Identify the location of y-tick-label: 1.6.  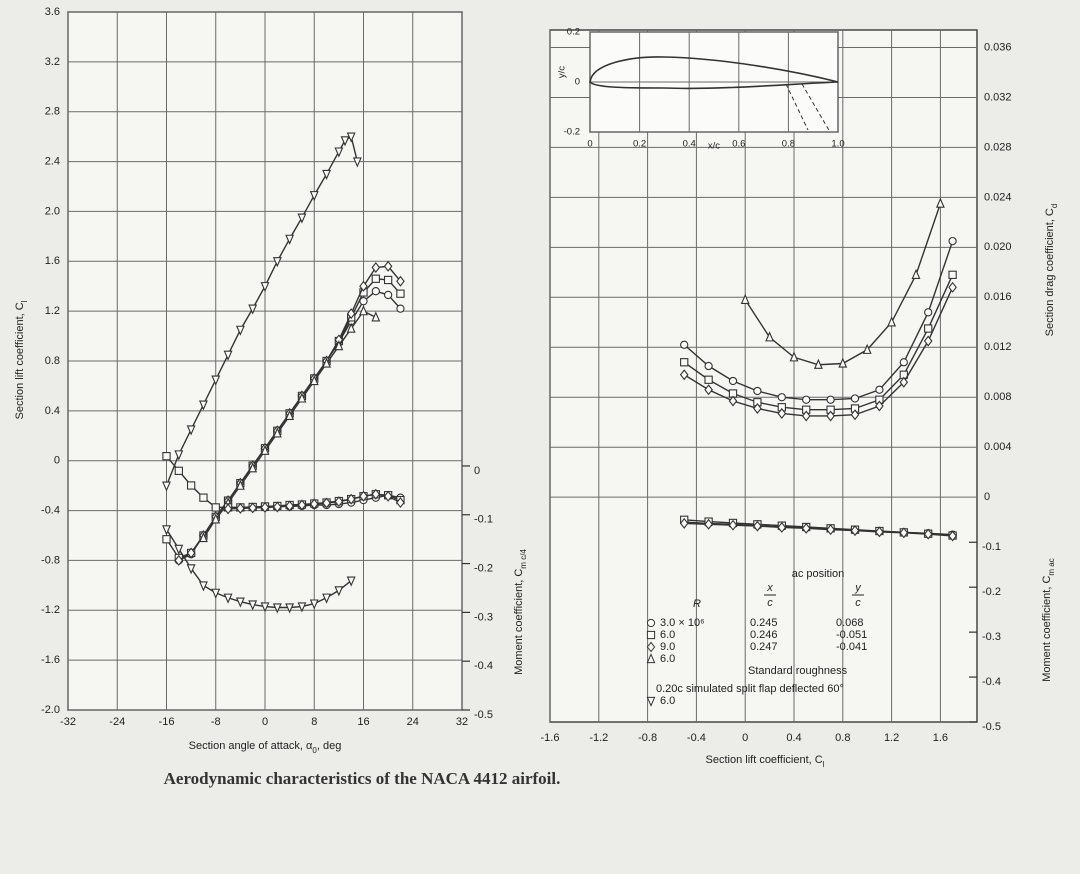
(52, 261).